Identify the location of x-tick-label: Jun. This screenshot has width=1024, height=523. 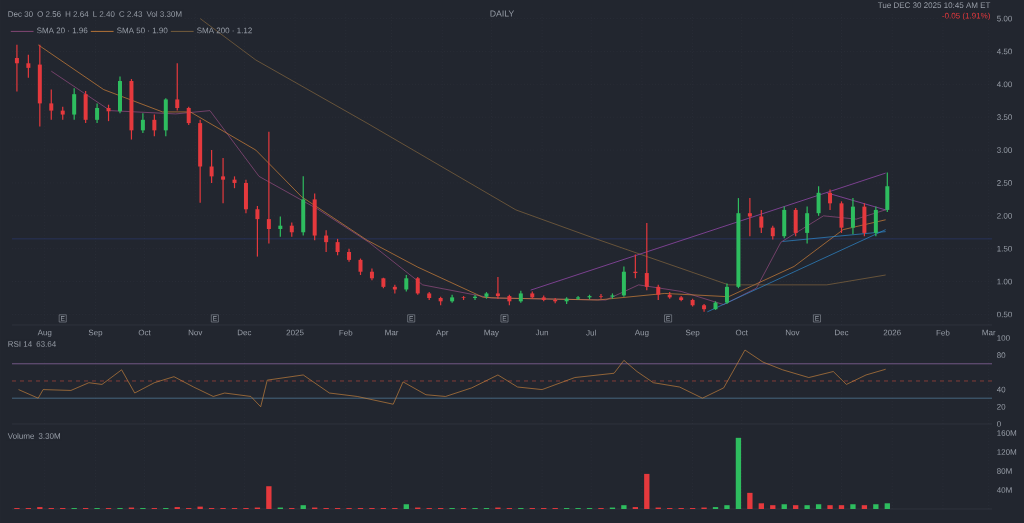
(542, 332).